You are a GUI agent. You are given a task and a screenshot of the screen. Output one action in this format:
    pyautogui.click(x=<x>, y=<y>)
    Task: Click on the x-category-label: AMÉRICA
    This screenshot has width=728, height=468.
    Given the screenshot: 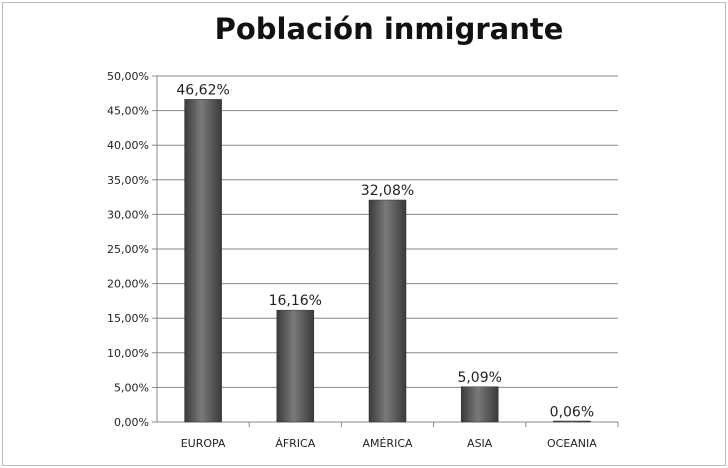 What is the action you would take?
    pyautogui.click(x=387, y=443)
    